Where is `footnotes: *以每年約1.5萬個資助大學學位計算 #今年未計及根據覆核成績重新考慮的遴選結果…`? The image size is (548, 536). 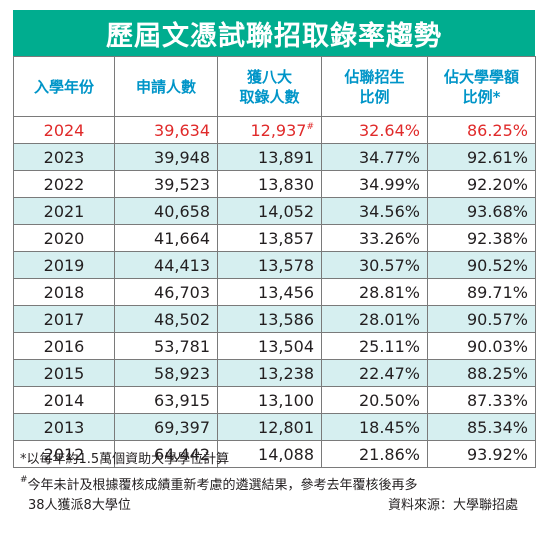 footnotes: *以每年約1.5萬個資助大學學位計算 #今年未計及根據覆核成績重新考慮的遴選結果… is located at coordinates (275, 483).